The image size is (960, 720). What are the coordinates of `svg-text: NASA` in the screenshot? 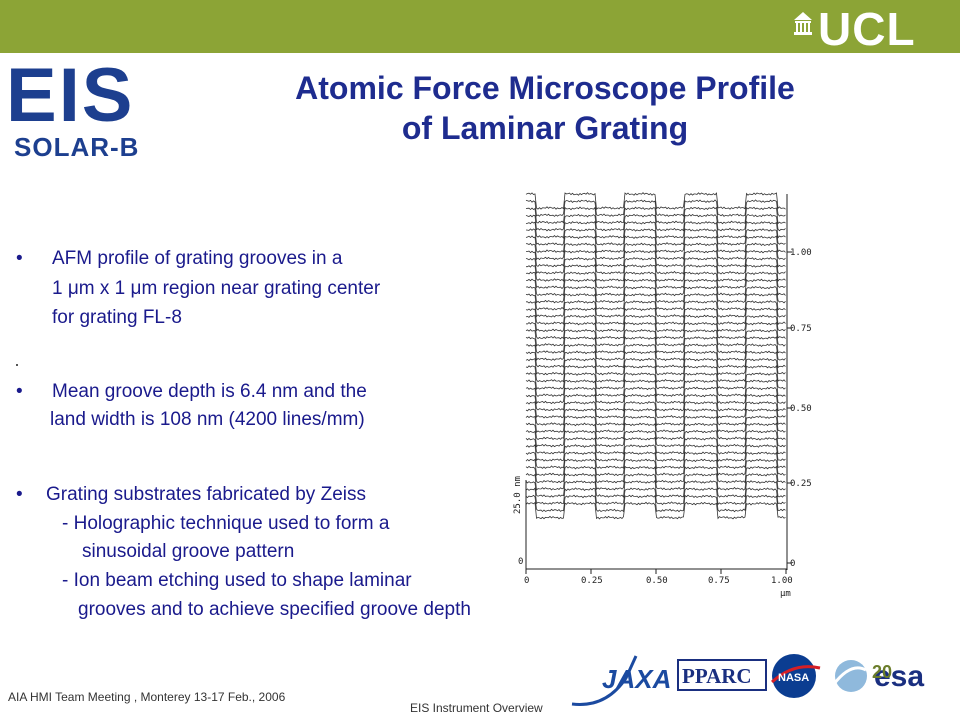 It's located at (793, 678).